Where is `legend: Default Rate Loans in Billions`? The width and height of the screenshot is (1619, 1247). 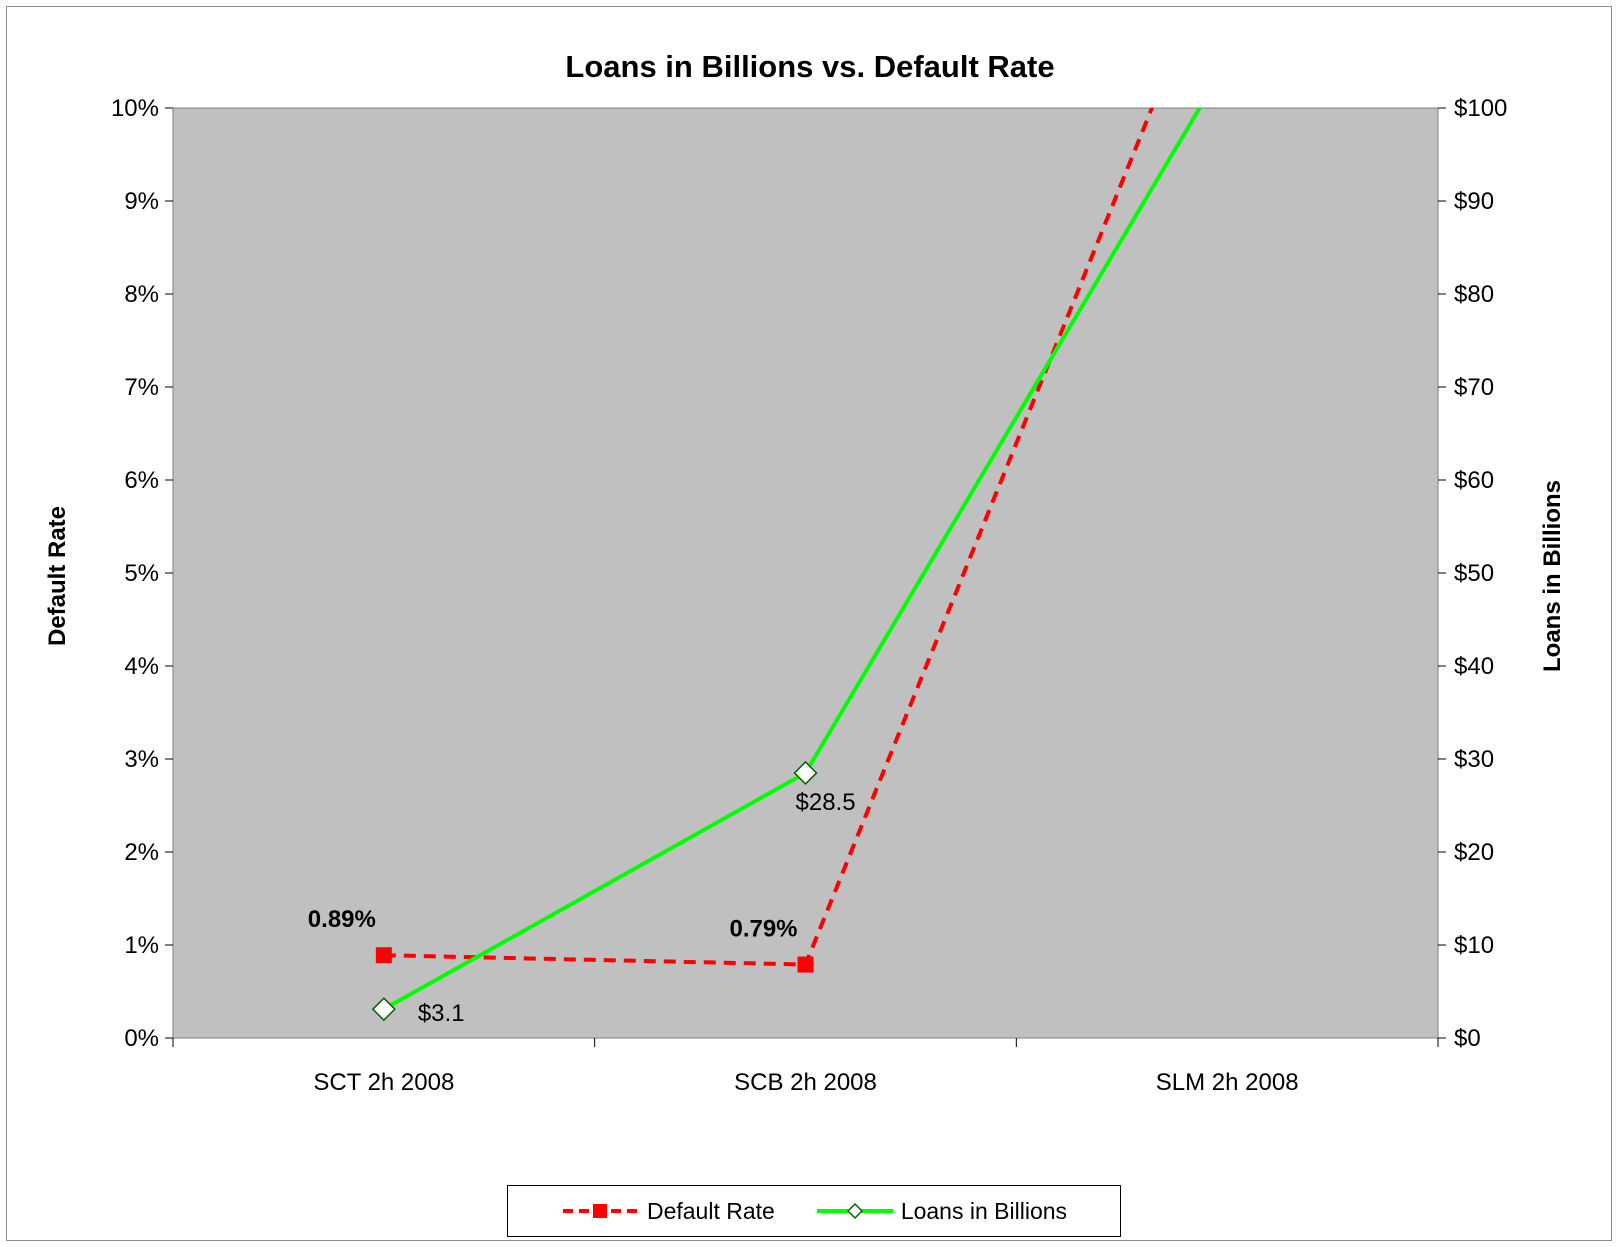 legend: Default Rate Loans in Billions is located at coordinates (814, 1211).